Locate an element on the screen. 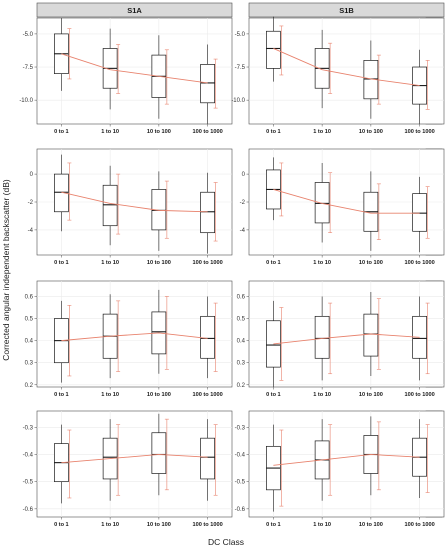  column-strip-label: S1B is located at coordinates (346, 10).